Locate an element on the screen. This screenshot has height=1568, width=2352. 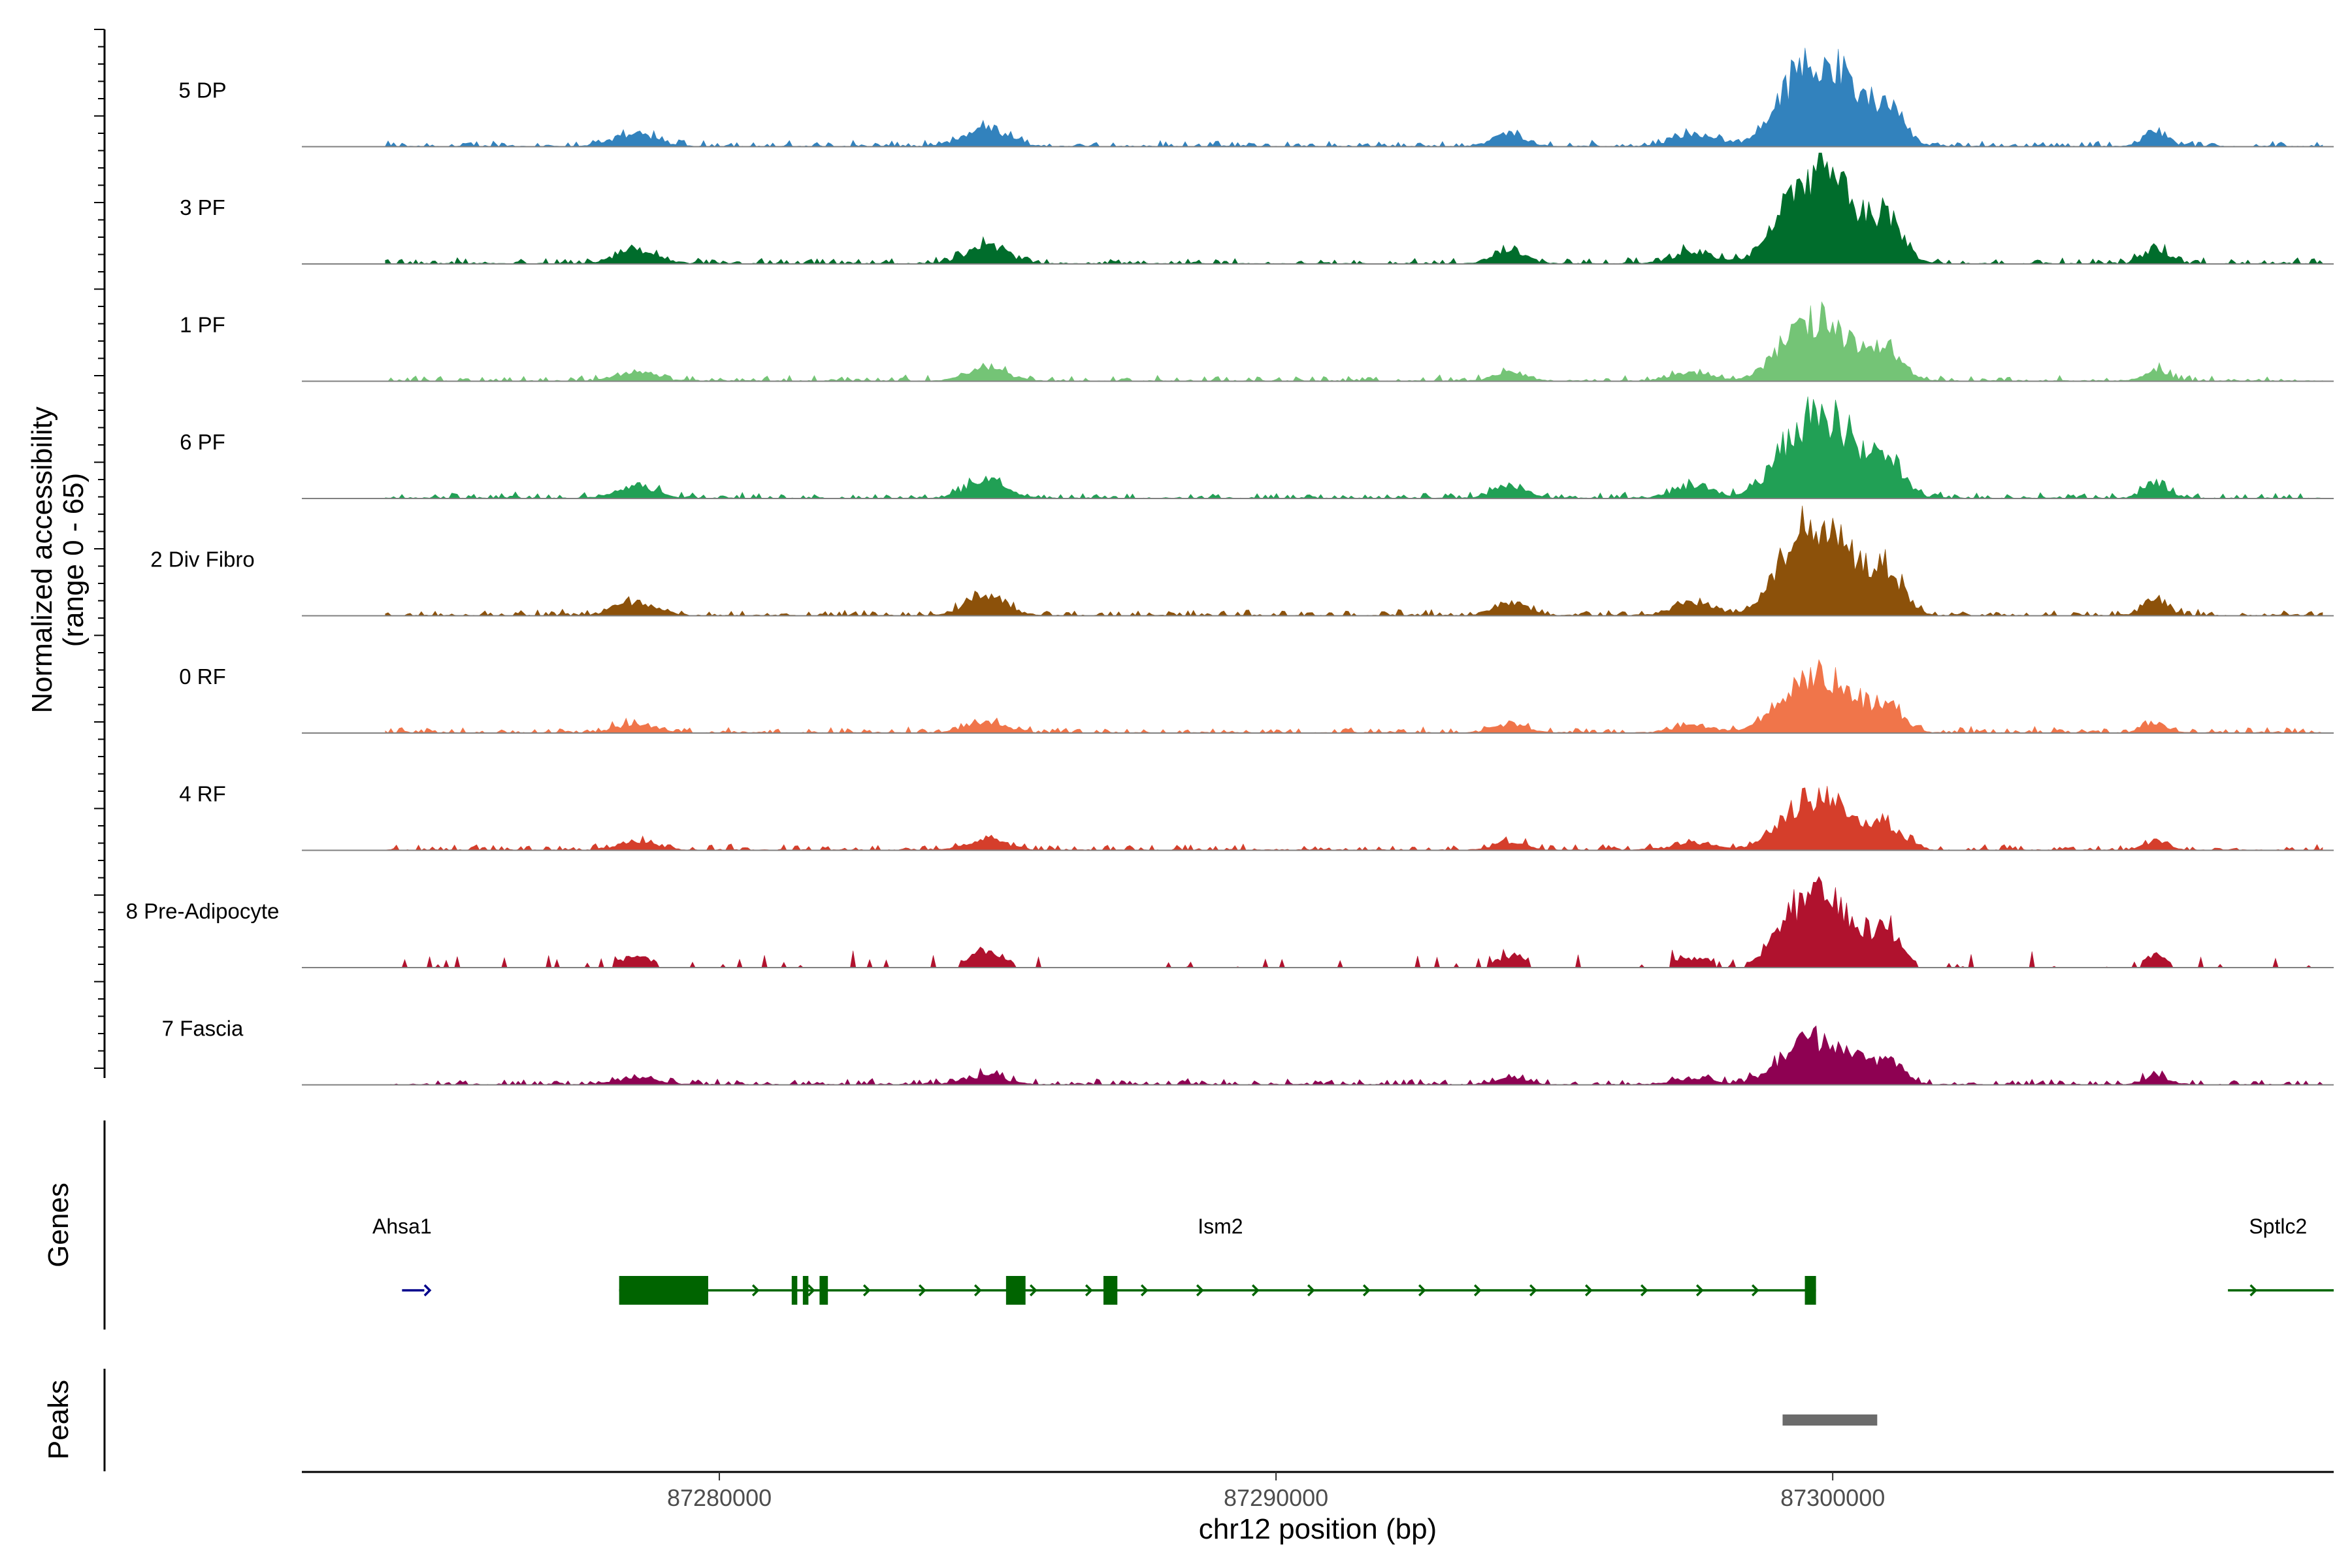
track-label: 8 Pre-Adipocyte is located at coordinates (203, 911).